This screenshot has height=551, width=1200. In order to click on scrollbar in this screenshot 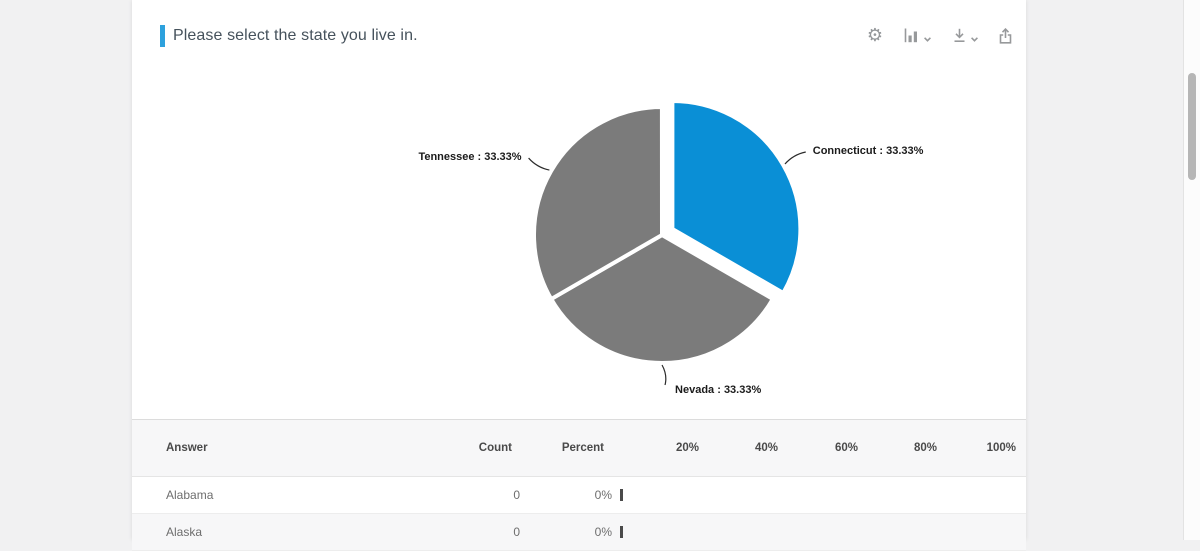, I will do `click(1191, 270)`.